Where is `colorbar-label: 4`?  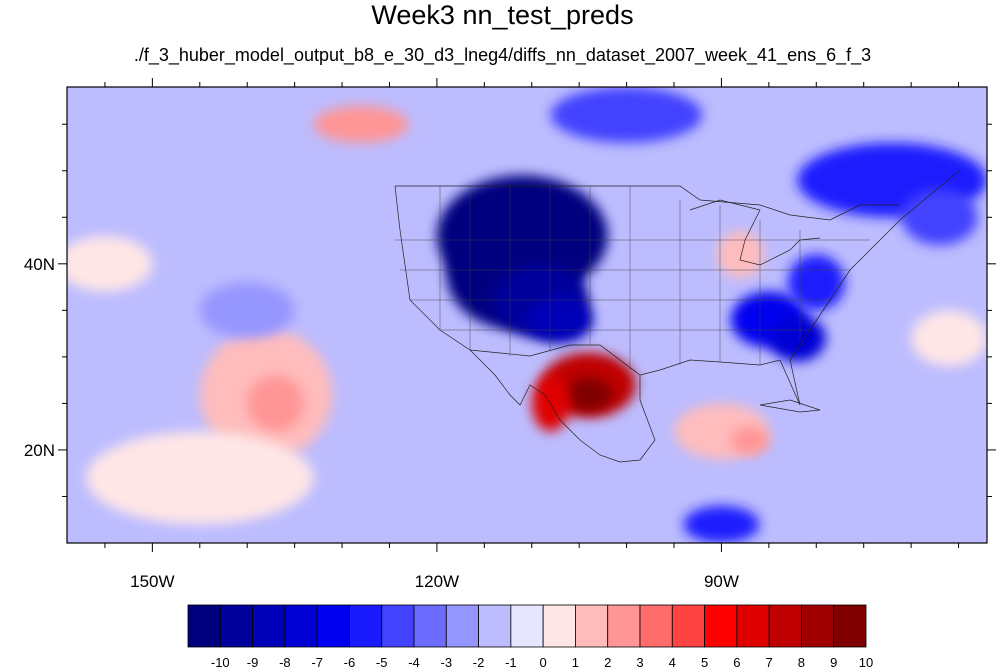
colorbar-label: 4 is located at coordinates (672, 662).